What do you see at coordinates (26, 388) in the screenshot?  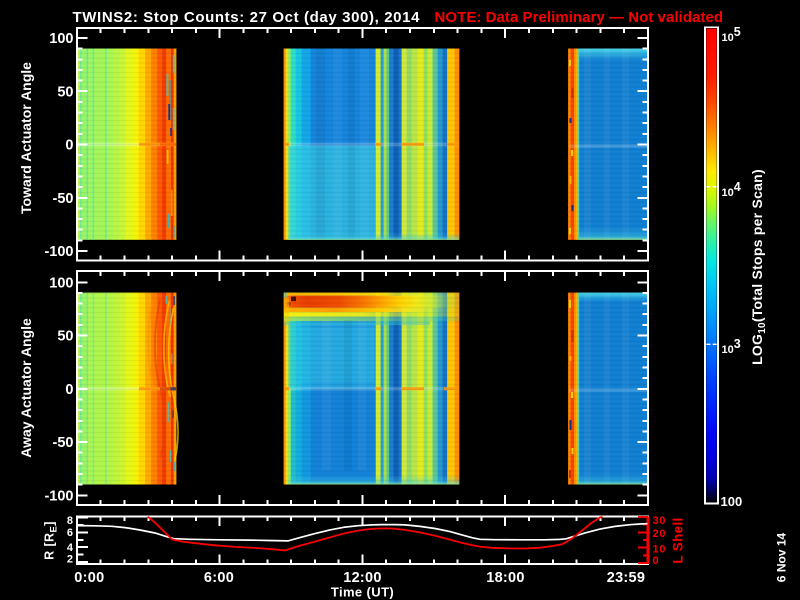 I see `svg-text: Away Actuator Angle` at bounding box center [26, 388].